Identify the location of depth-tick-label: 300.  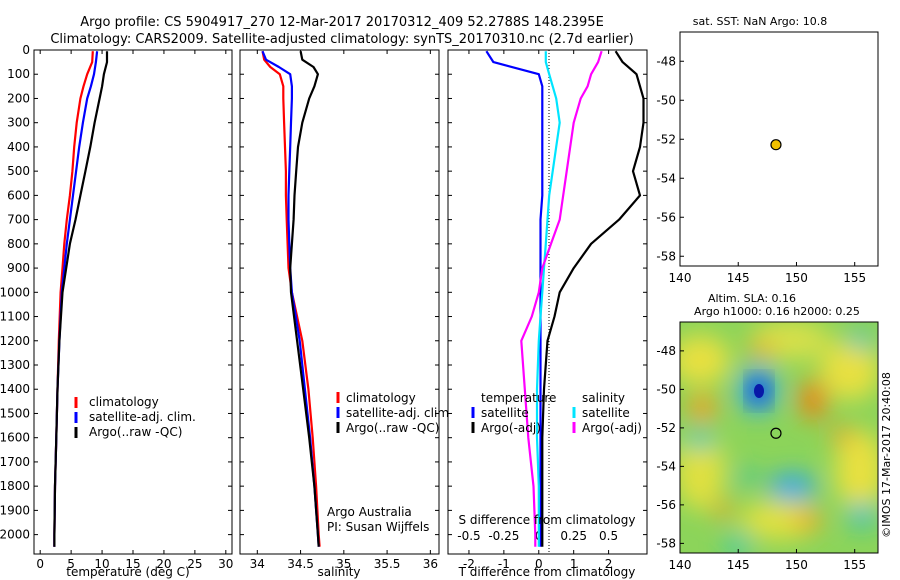
(18, 123).